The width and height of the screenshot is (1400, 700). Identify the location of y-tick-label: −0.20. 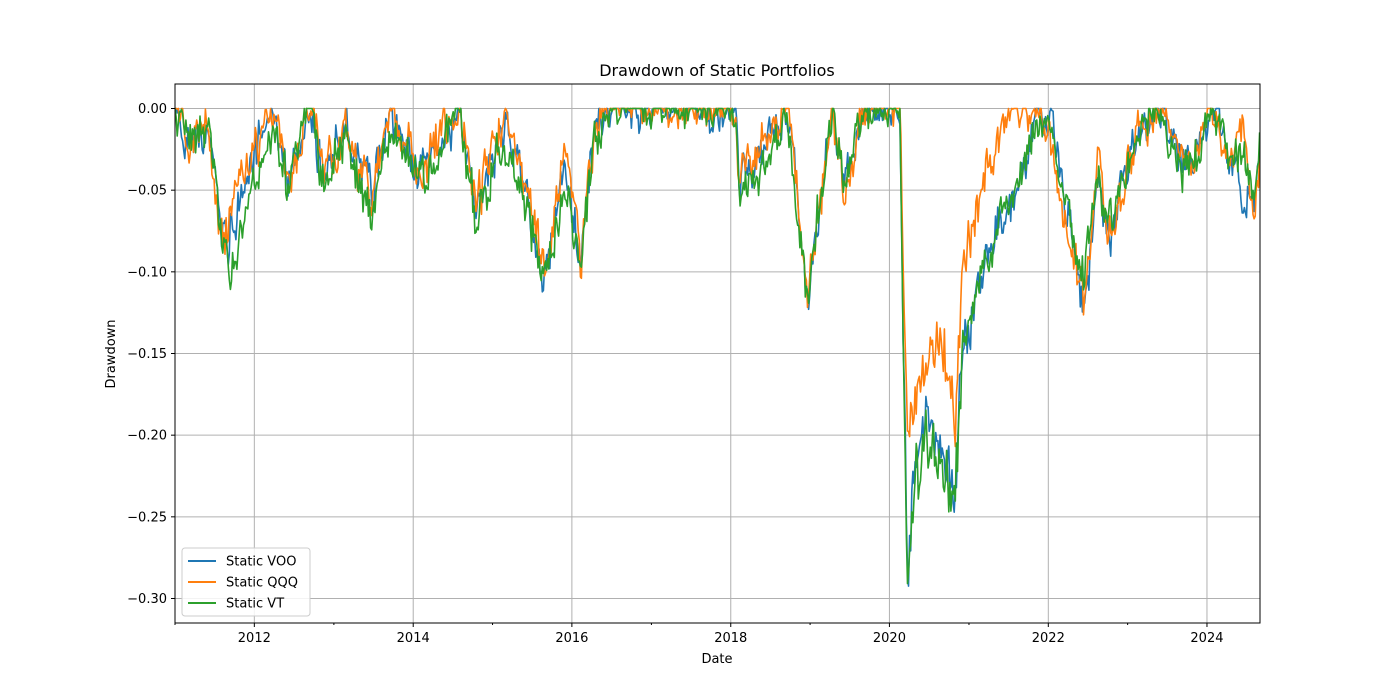
(147, 436).